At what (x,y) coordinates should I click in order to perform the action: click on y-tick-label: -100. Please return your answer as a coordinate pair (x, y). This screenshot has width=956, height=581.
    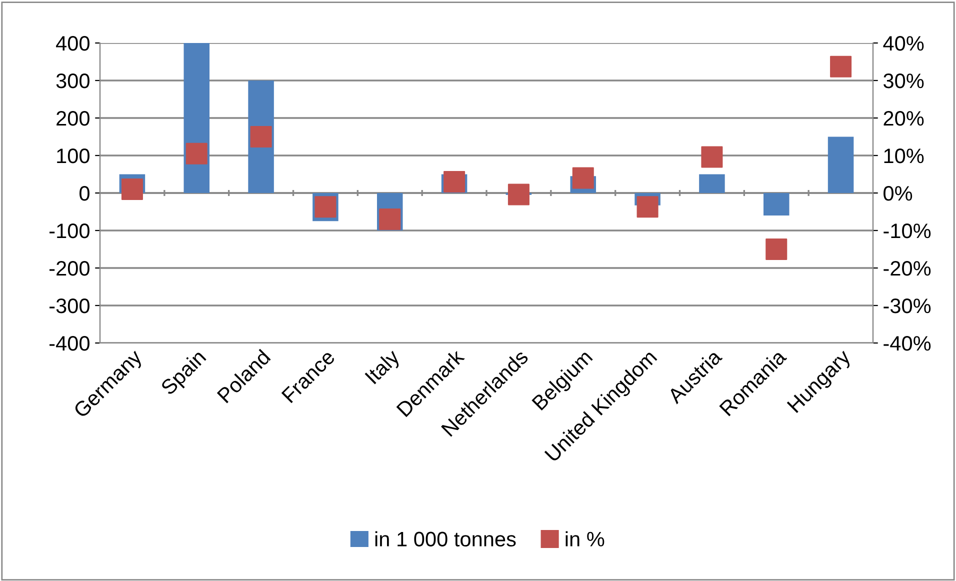
    Looking at the image, I should click on (70, 231).